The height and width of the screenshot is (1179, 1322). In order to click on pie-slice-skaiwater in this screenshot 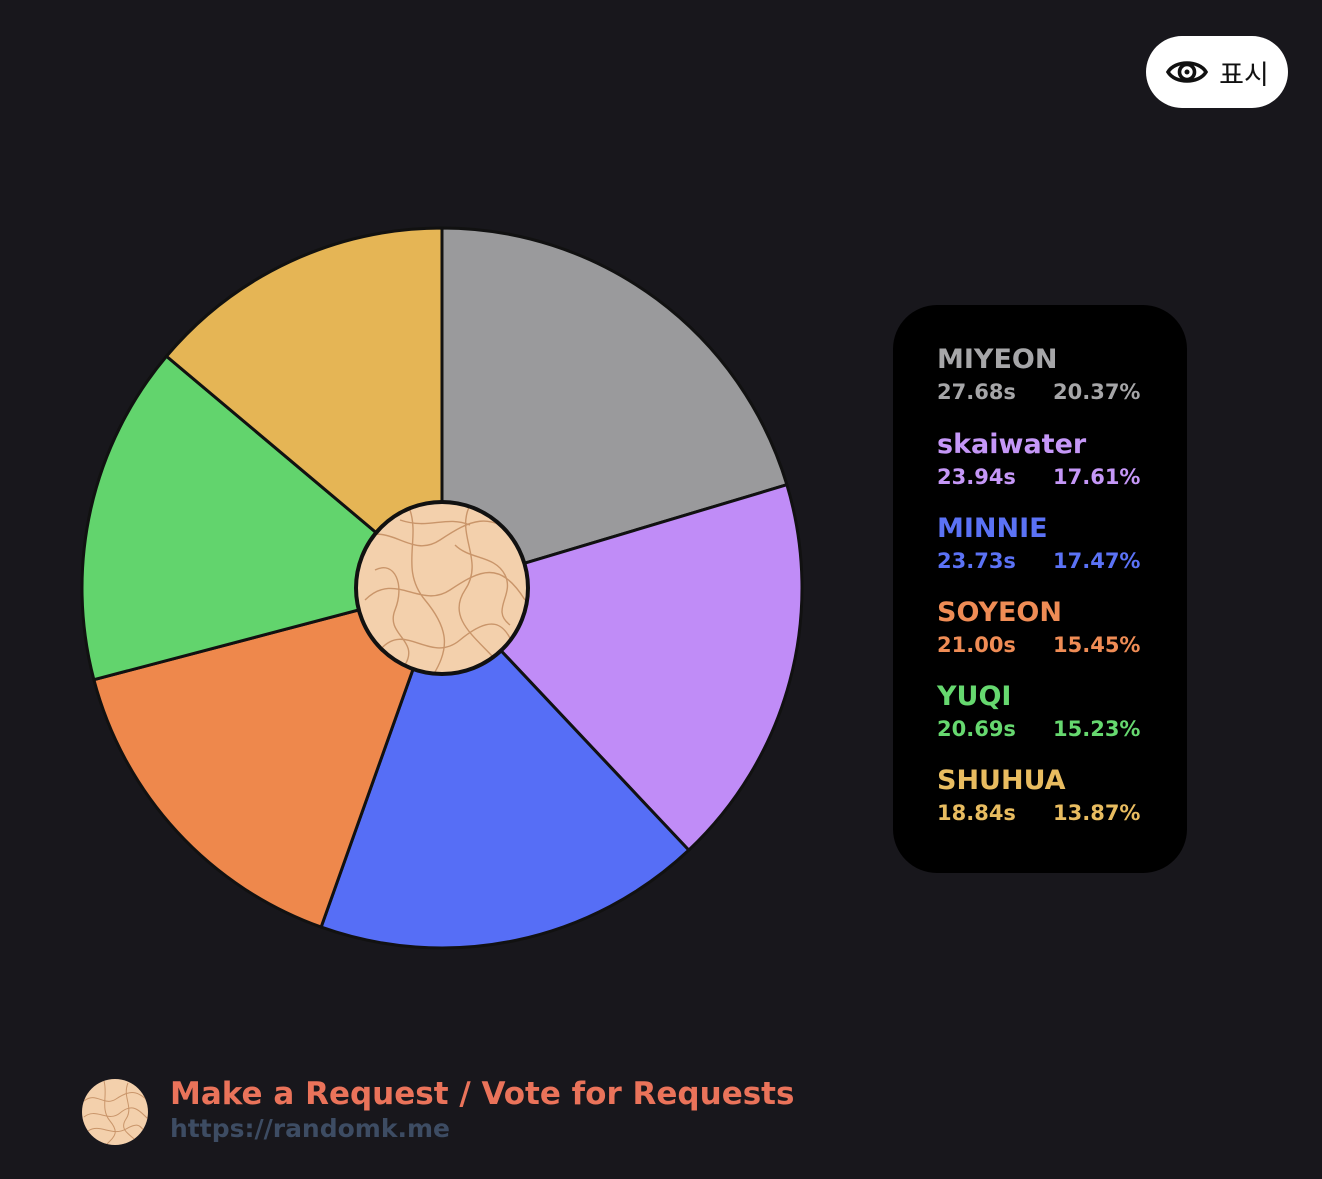, I will do `click(622, 667)`.